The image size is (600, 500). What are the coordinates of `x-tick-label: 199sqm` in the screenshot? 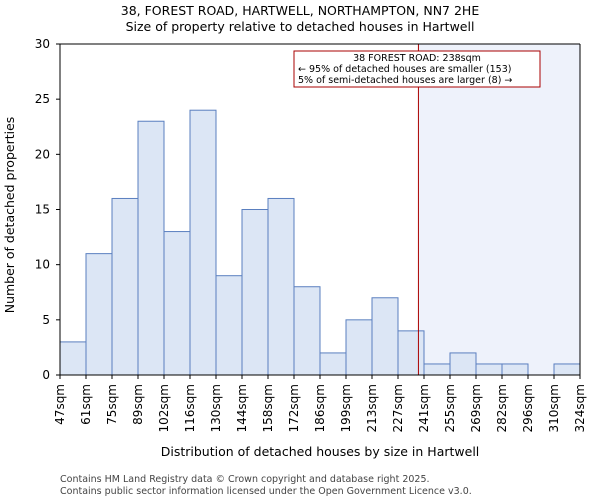 It's located at (346, 408).